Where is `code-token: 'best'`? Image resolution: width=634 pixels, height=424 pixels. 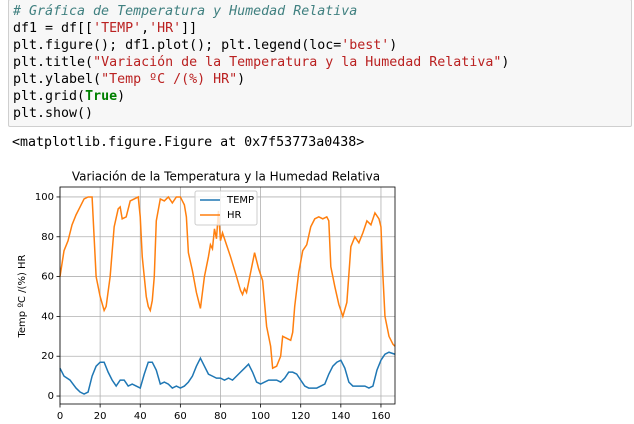
code-token: 'best' is located at coordinates (365, 45).